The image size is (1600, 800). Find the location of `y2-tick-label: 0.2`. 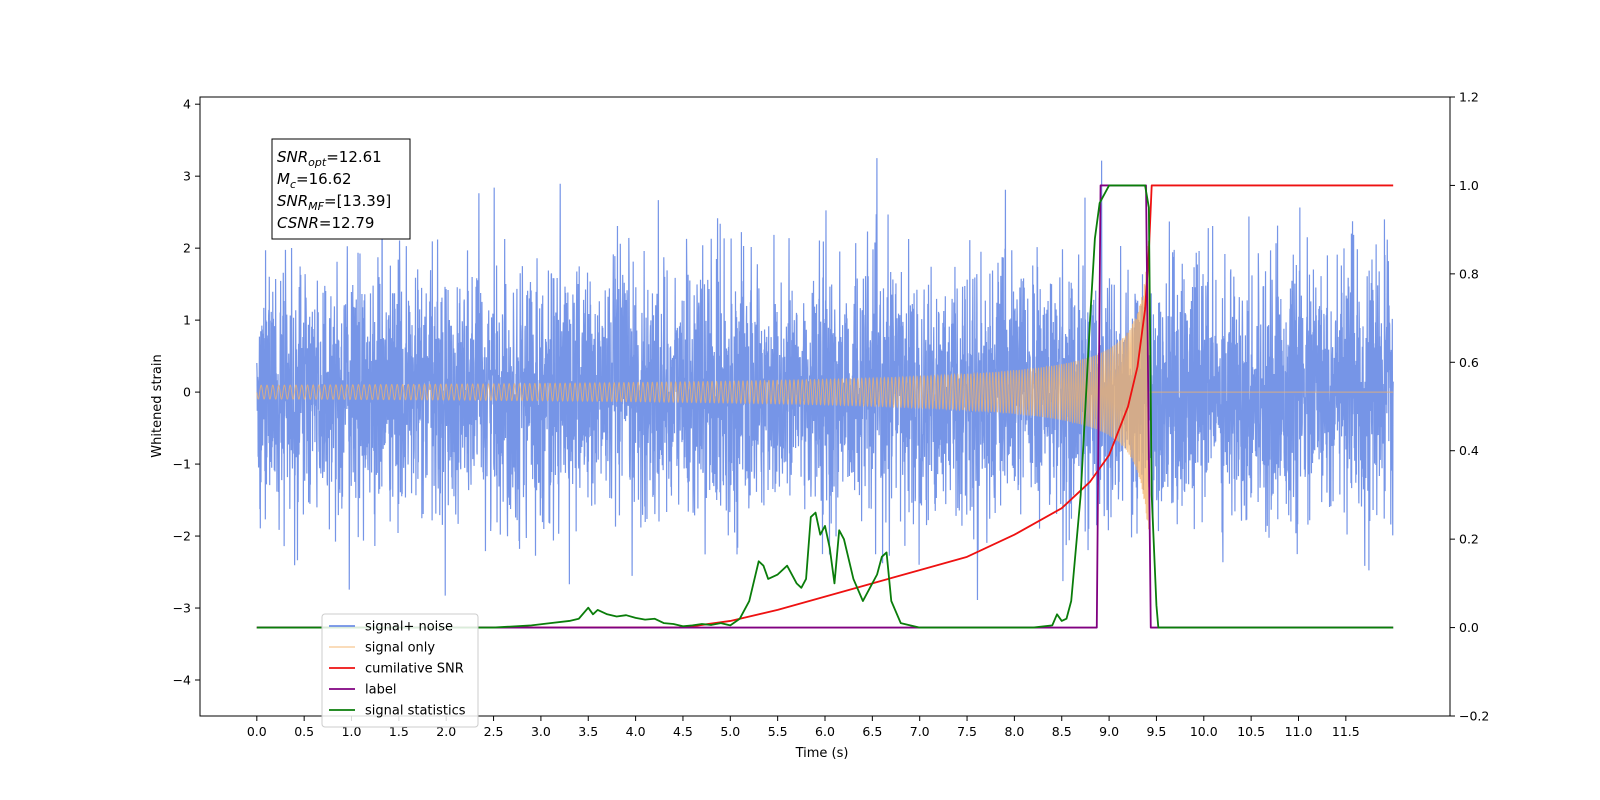

y2-tick-label: 0.2 is located at coordinates (1469, 539).